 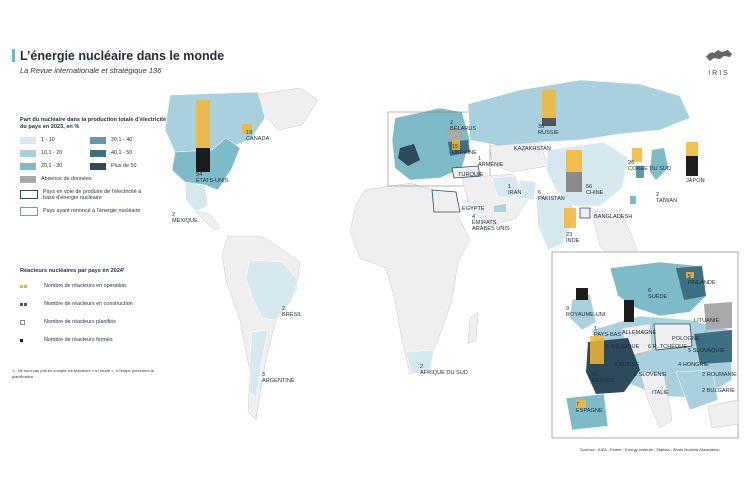 I want to click on label-hungary: 4 HONGRIE, so click(x=693, y=365).